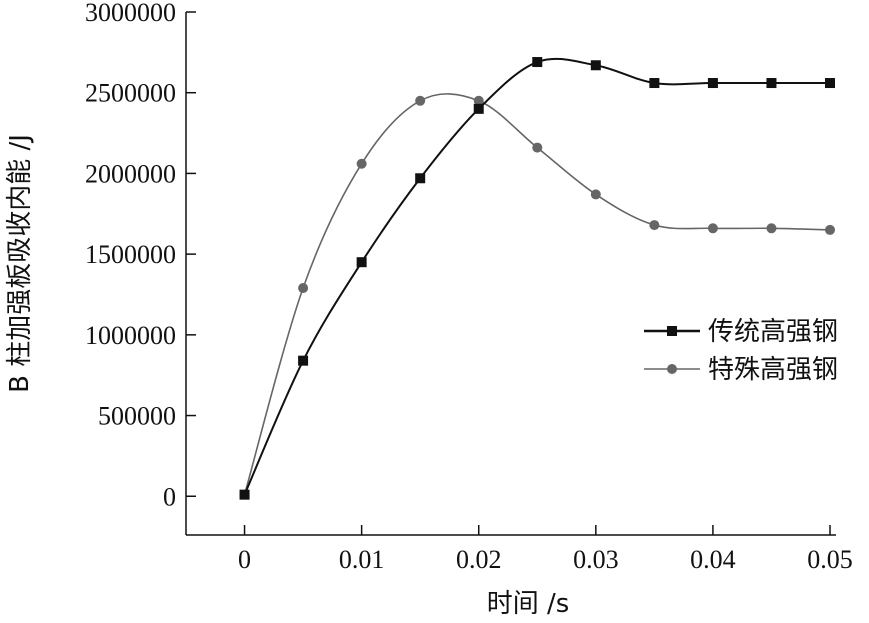  What do you see at coordinates (137, 416) in the screenshot?
I see `y-tick-label: 500000` at bounding box center [137, 416].